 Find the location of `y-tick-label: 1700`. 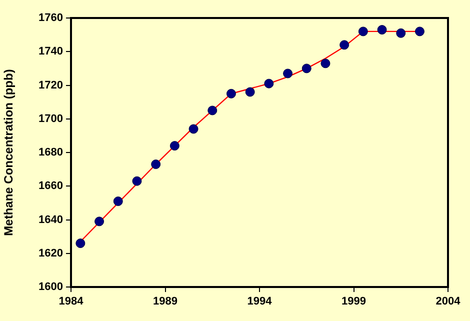

y-tick-label: 1700 is located at coordinates (50, 118).